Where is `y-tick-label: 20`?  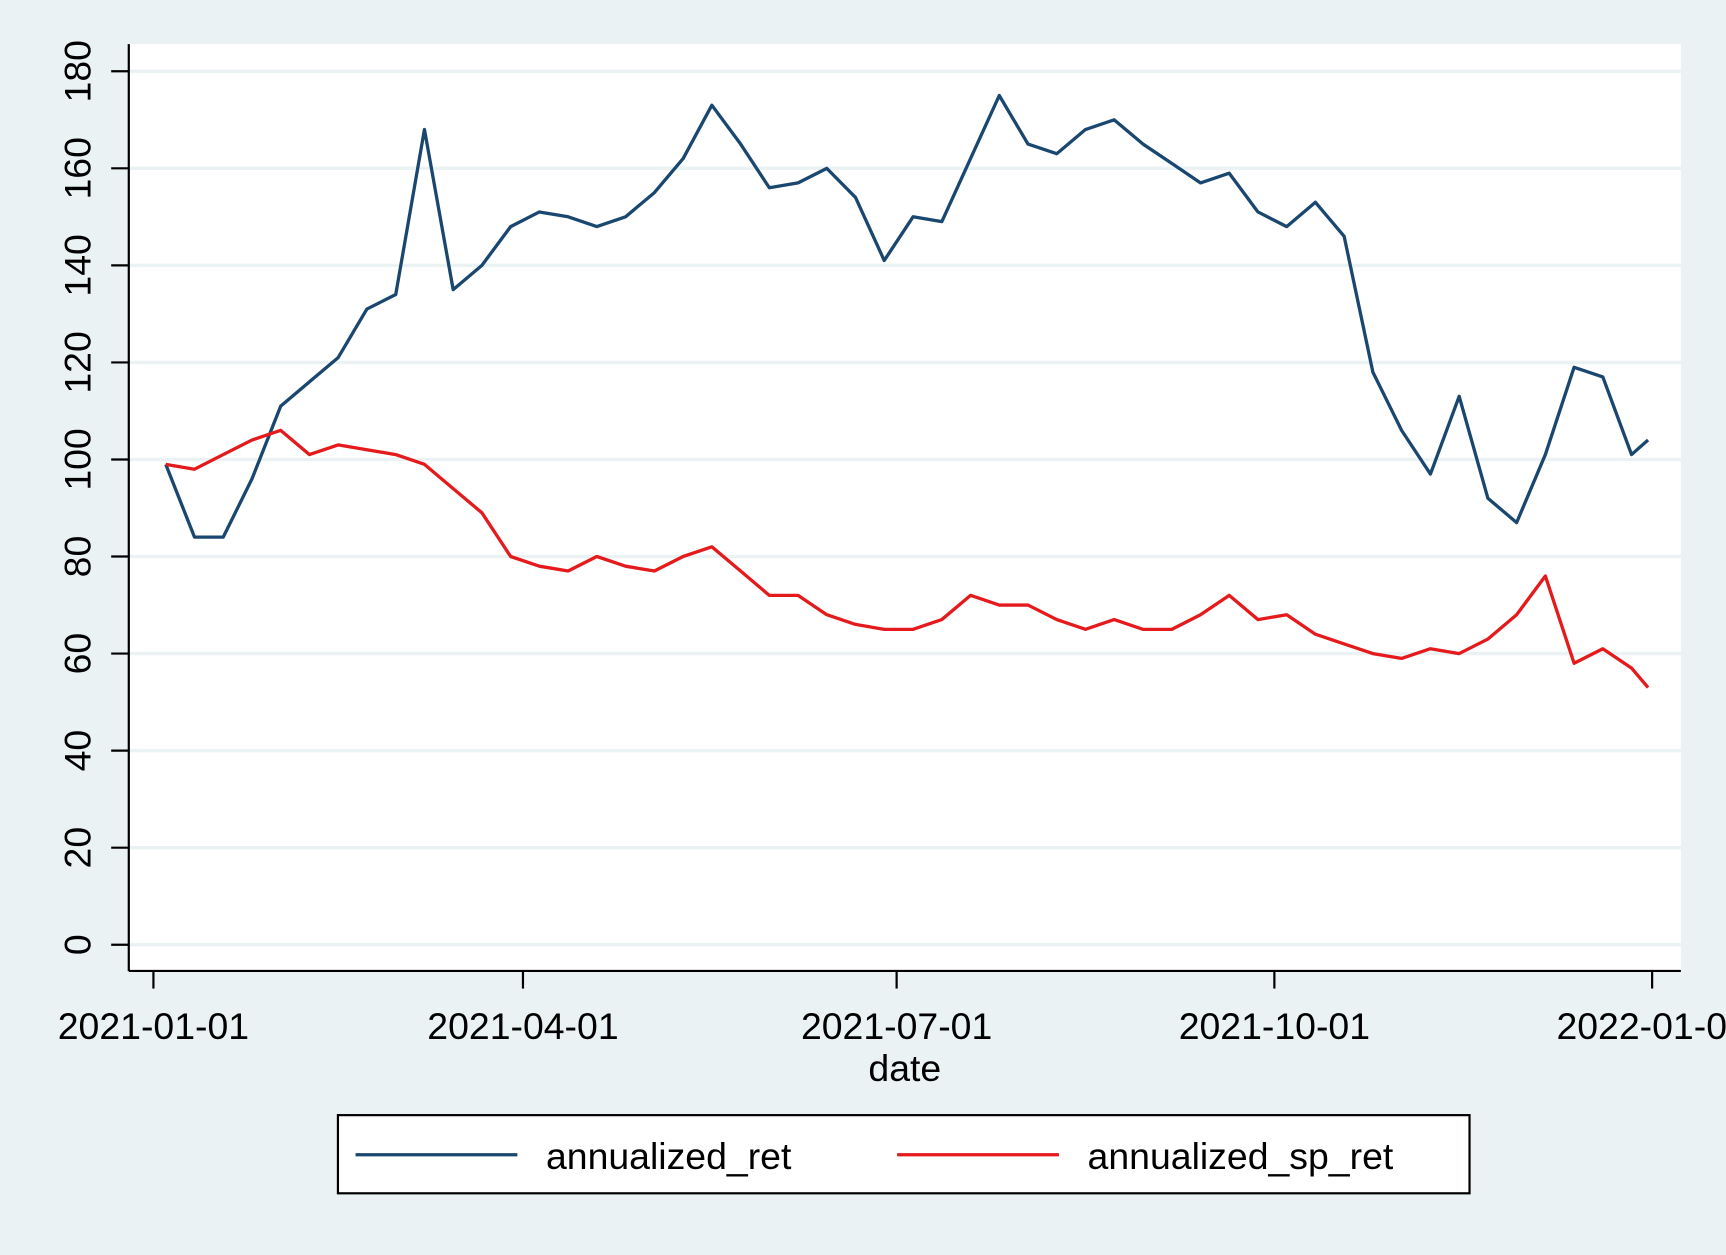
y-tick-label: 20 is located at coordinates (77, 848).